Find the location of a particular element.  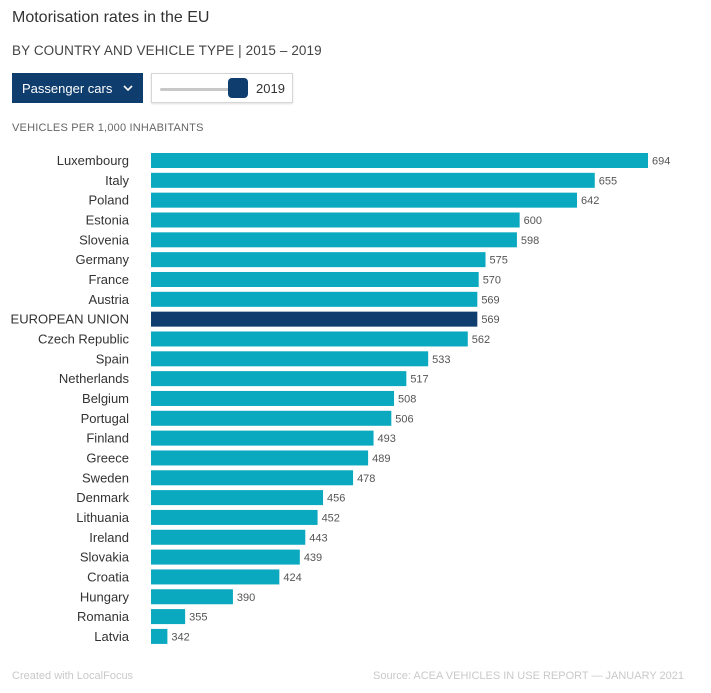

category-label: Italy is located at coordinates (117, 180).